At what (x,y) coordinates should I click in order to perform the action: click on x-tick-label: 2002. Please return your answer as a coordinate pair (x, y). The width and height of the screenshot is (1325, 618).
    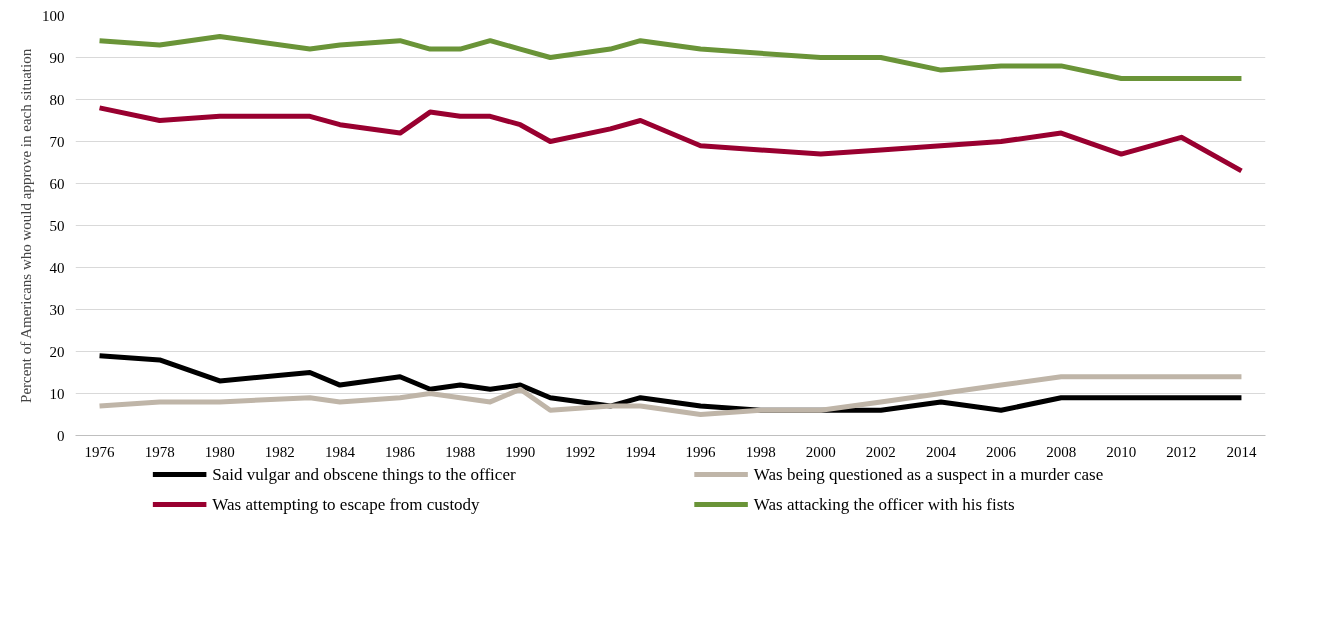
    Looking at the image, I should click on (880, 451).